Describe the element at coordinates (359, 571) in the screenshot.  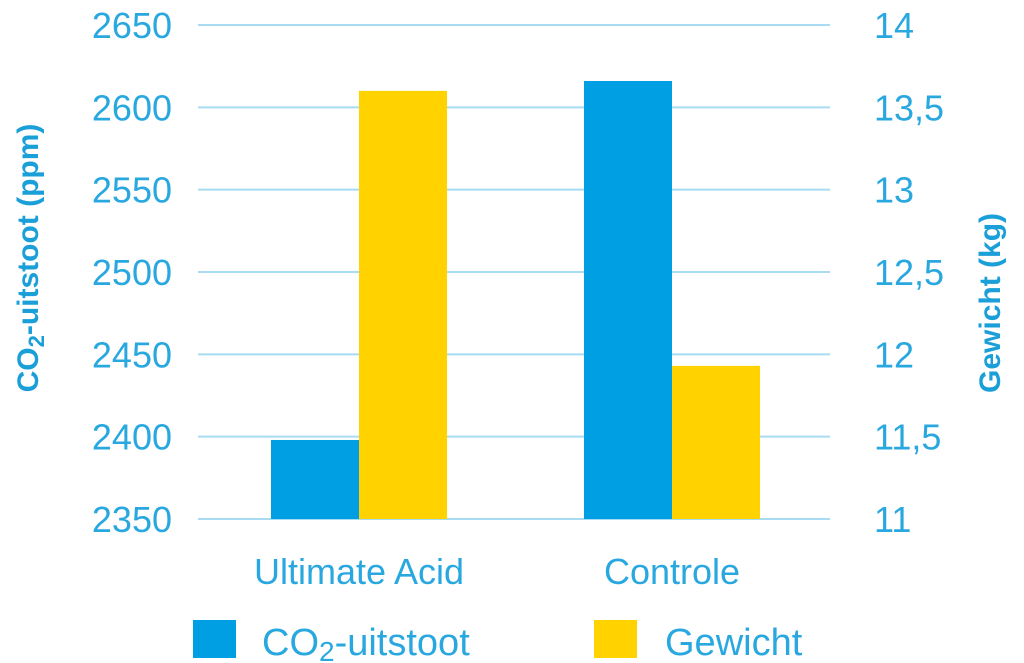
I see `category-label: Ultimate Acid` at that location.